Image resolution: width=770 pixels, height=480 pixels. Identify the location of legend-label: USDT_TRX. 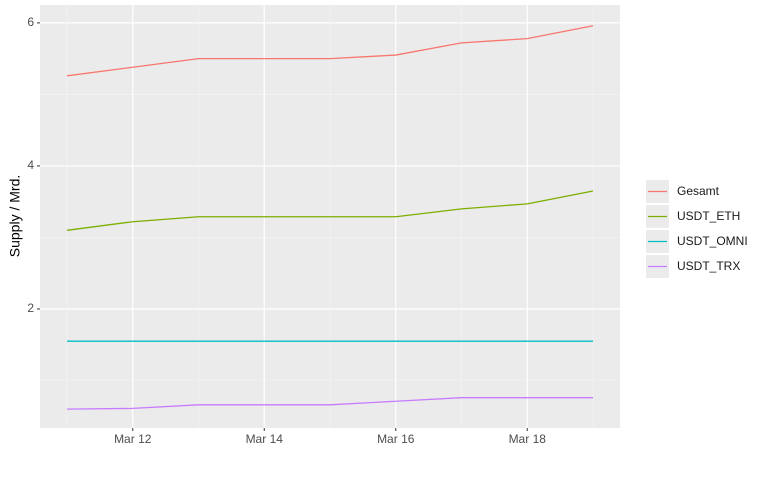
(708, 266).